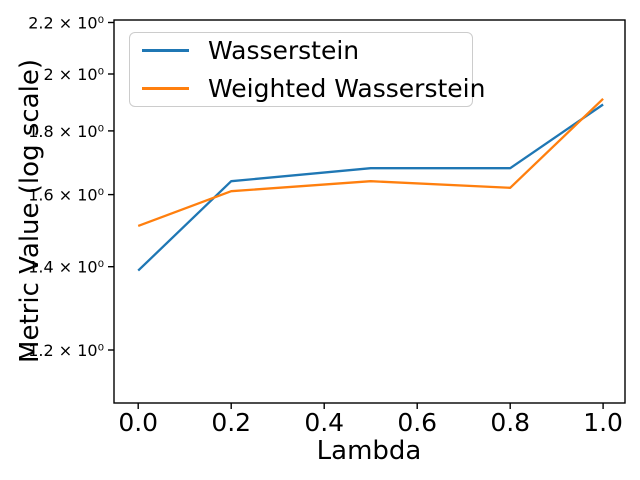 The width and height of the screenshot is (640, 480). Describe the element at coordinates (66, 131) in the screenshot. I see `y-tick-label: 1.8 × 10⁰` at that location.